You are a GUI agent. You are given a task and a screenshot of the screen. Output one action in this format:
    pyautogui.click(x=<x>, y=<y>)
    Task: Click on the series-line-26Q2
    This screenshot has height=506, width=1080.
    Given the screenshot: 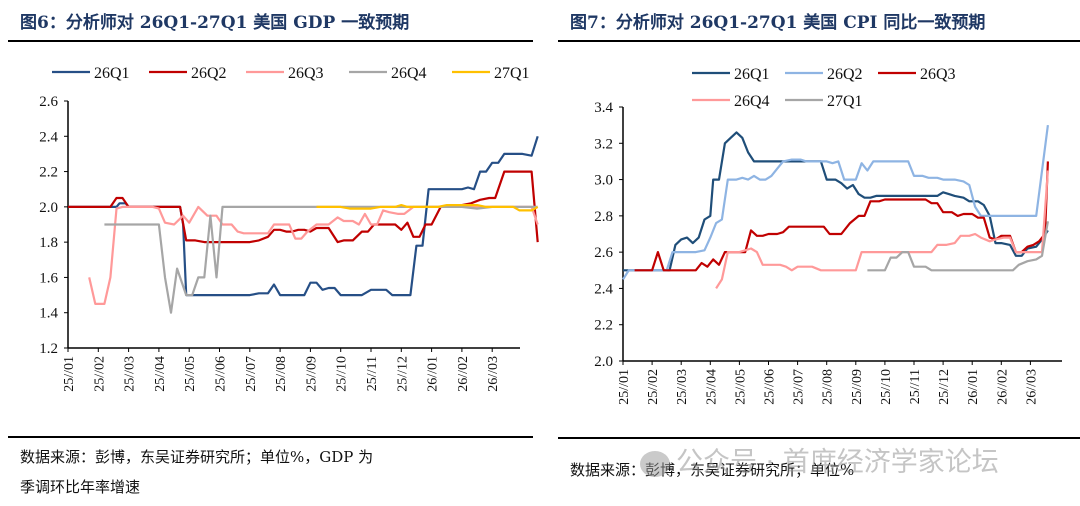 What is the action you would take?
    pyautogui.click(x=835, y=202)
    